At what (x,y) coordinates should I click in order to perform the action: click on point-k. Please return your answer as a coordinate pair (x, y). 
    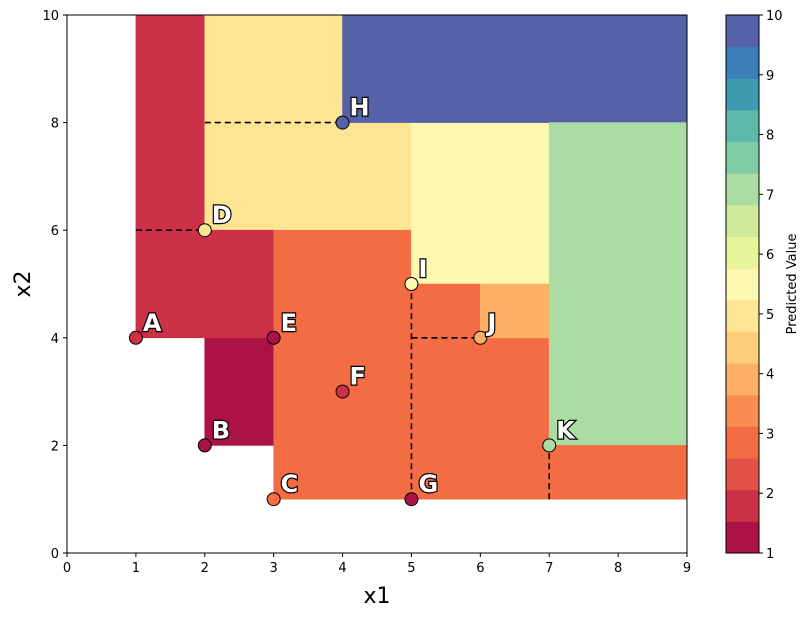
    Looking at the image, I should click on (549, 445).